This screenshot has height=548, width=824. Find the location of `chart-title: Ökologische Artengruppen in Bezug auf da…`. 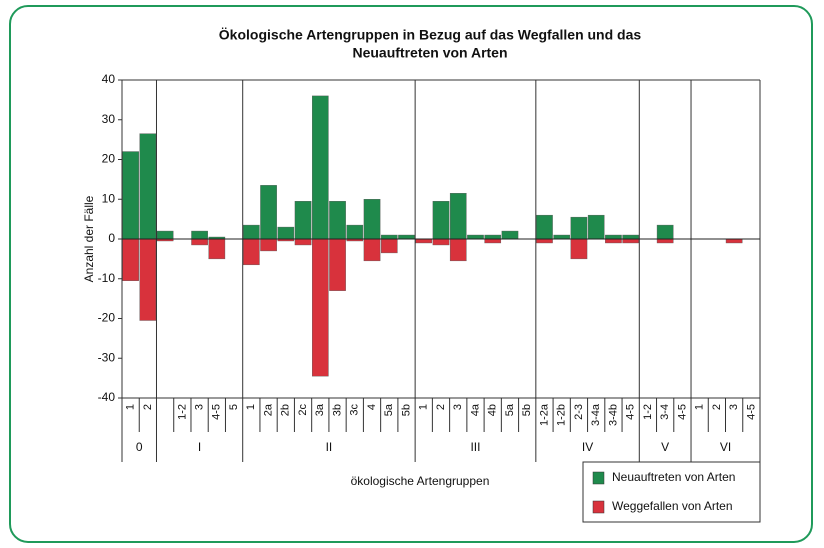

chart-title: Ökologische Artengruppen in Bezug auf da… is located at coordinates (430, 35).